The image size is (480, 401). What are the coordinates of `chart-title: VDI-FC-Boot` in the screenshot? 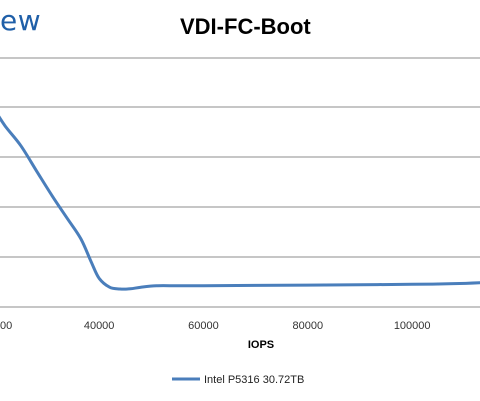 It's located at (245, 26).